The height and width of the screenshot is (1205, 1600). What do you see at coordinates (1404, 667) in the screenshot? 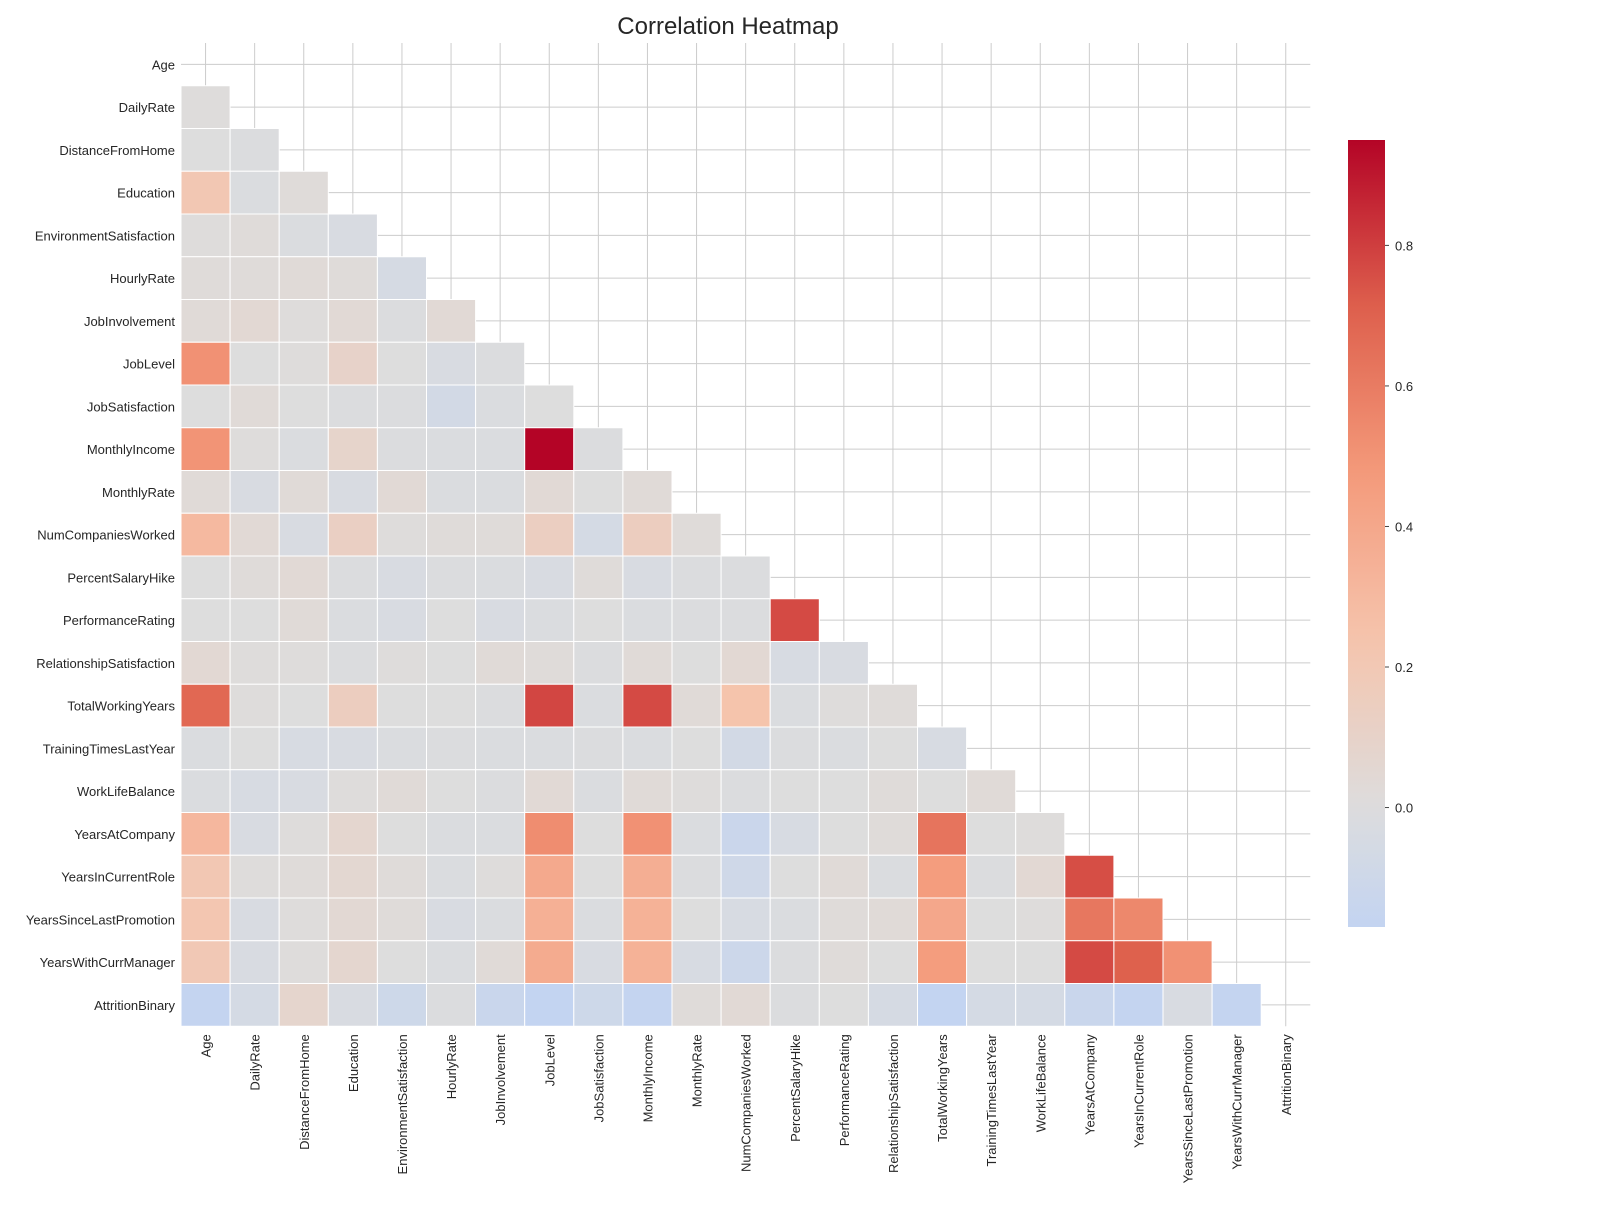
I see `colorbar-tick-label: 0.2` at bounding box center [1404, 667].